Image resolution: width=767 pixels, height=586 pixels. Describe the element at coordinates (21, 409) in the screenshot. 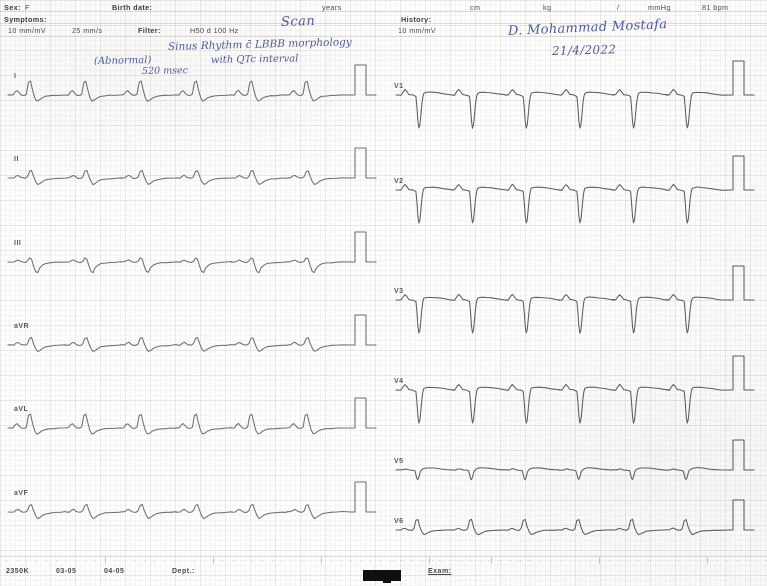

I see `lead-label-avl: aVL` at that location.